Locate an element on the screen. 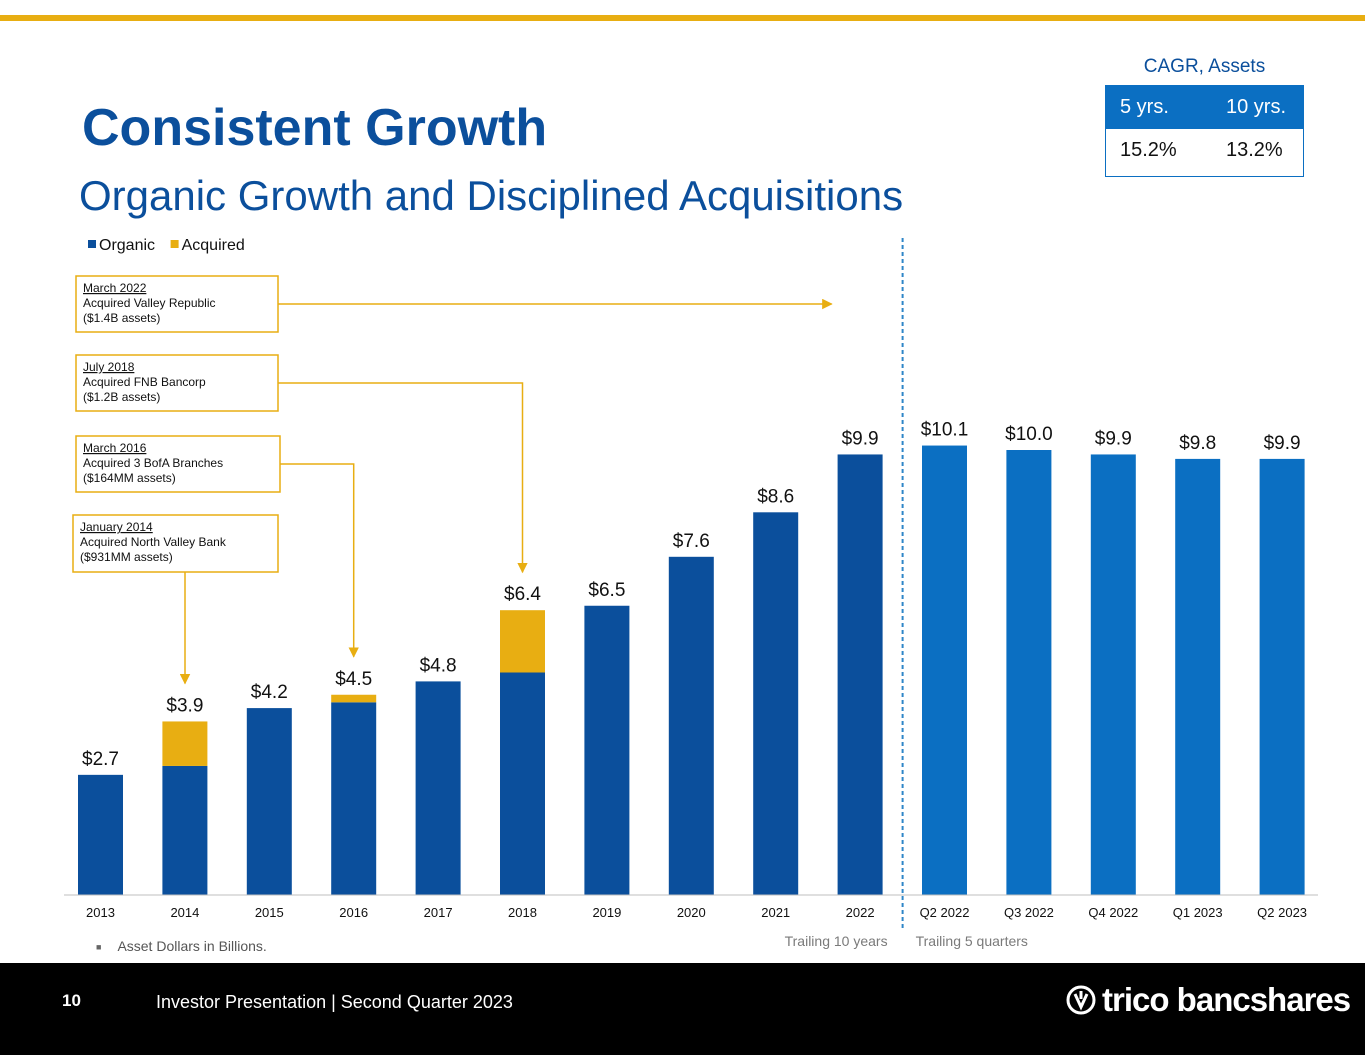 The image size is (1365, 1055). x-tick-2017: 2017 is located at coordinates (438, 912).